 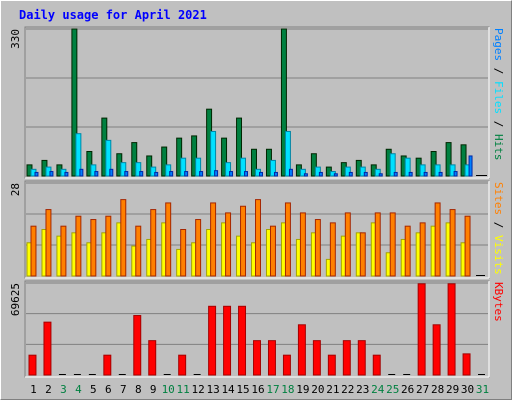 What do you see at coordinates (452, 389) in the screenshot?
I see `x-tick-label: 29` at bounding box center [452, 389].